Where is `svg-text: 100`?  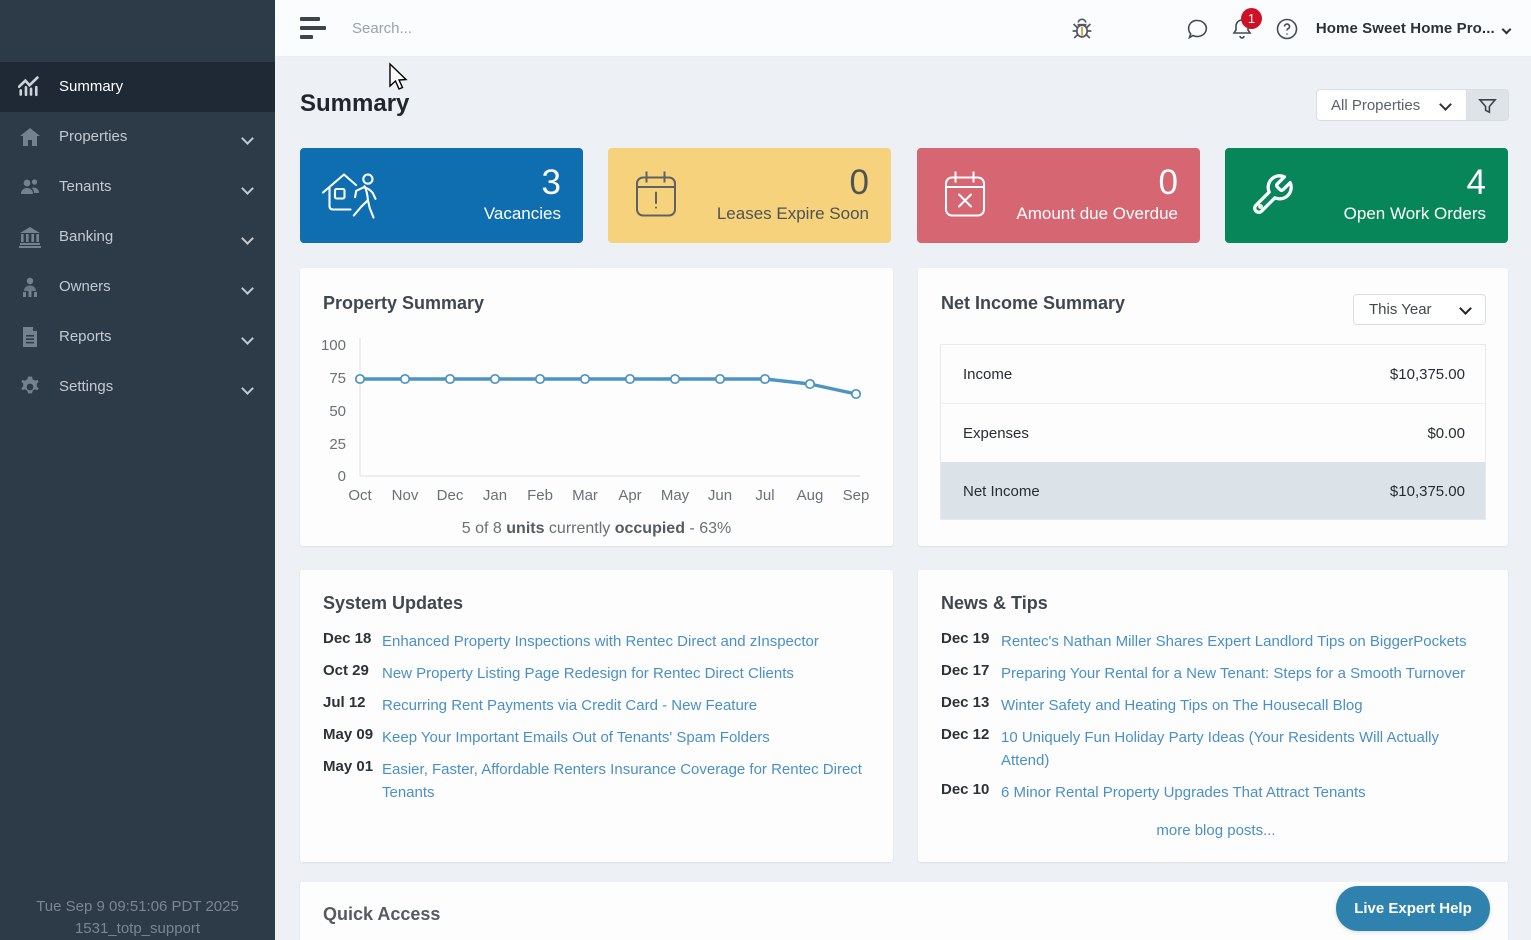
svg-text: 100 is located at coordinates (333, 345).